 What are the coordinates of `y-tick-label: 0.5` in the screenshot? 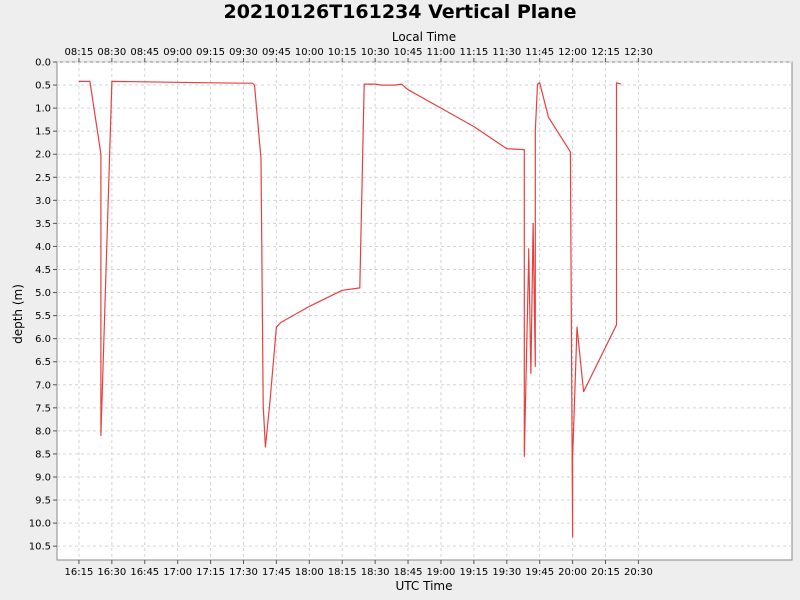 It's located at (43, 86).